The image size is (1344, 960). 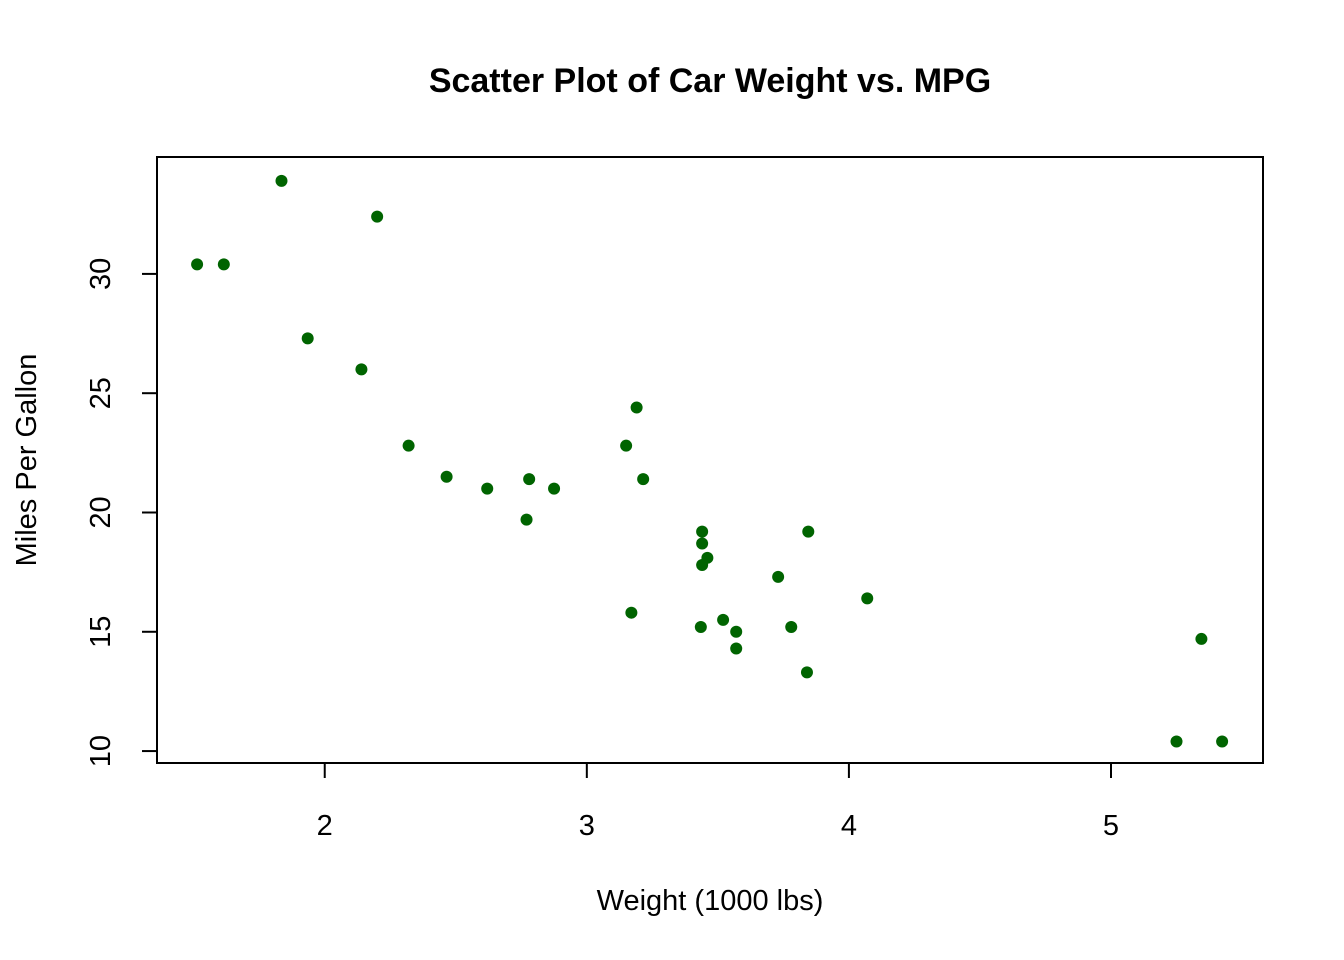 I want to click on y-tick-label: 25, so click(x=101, y=393).